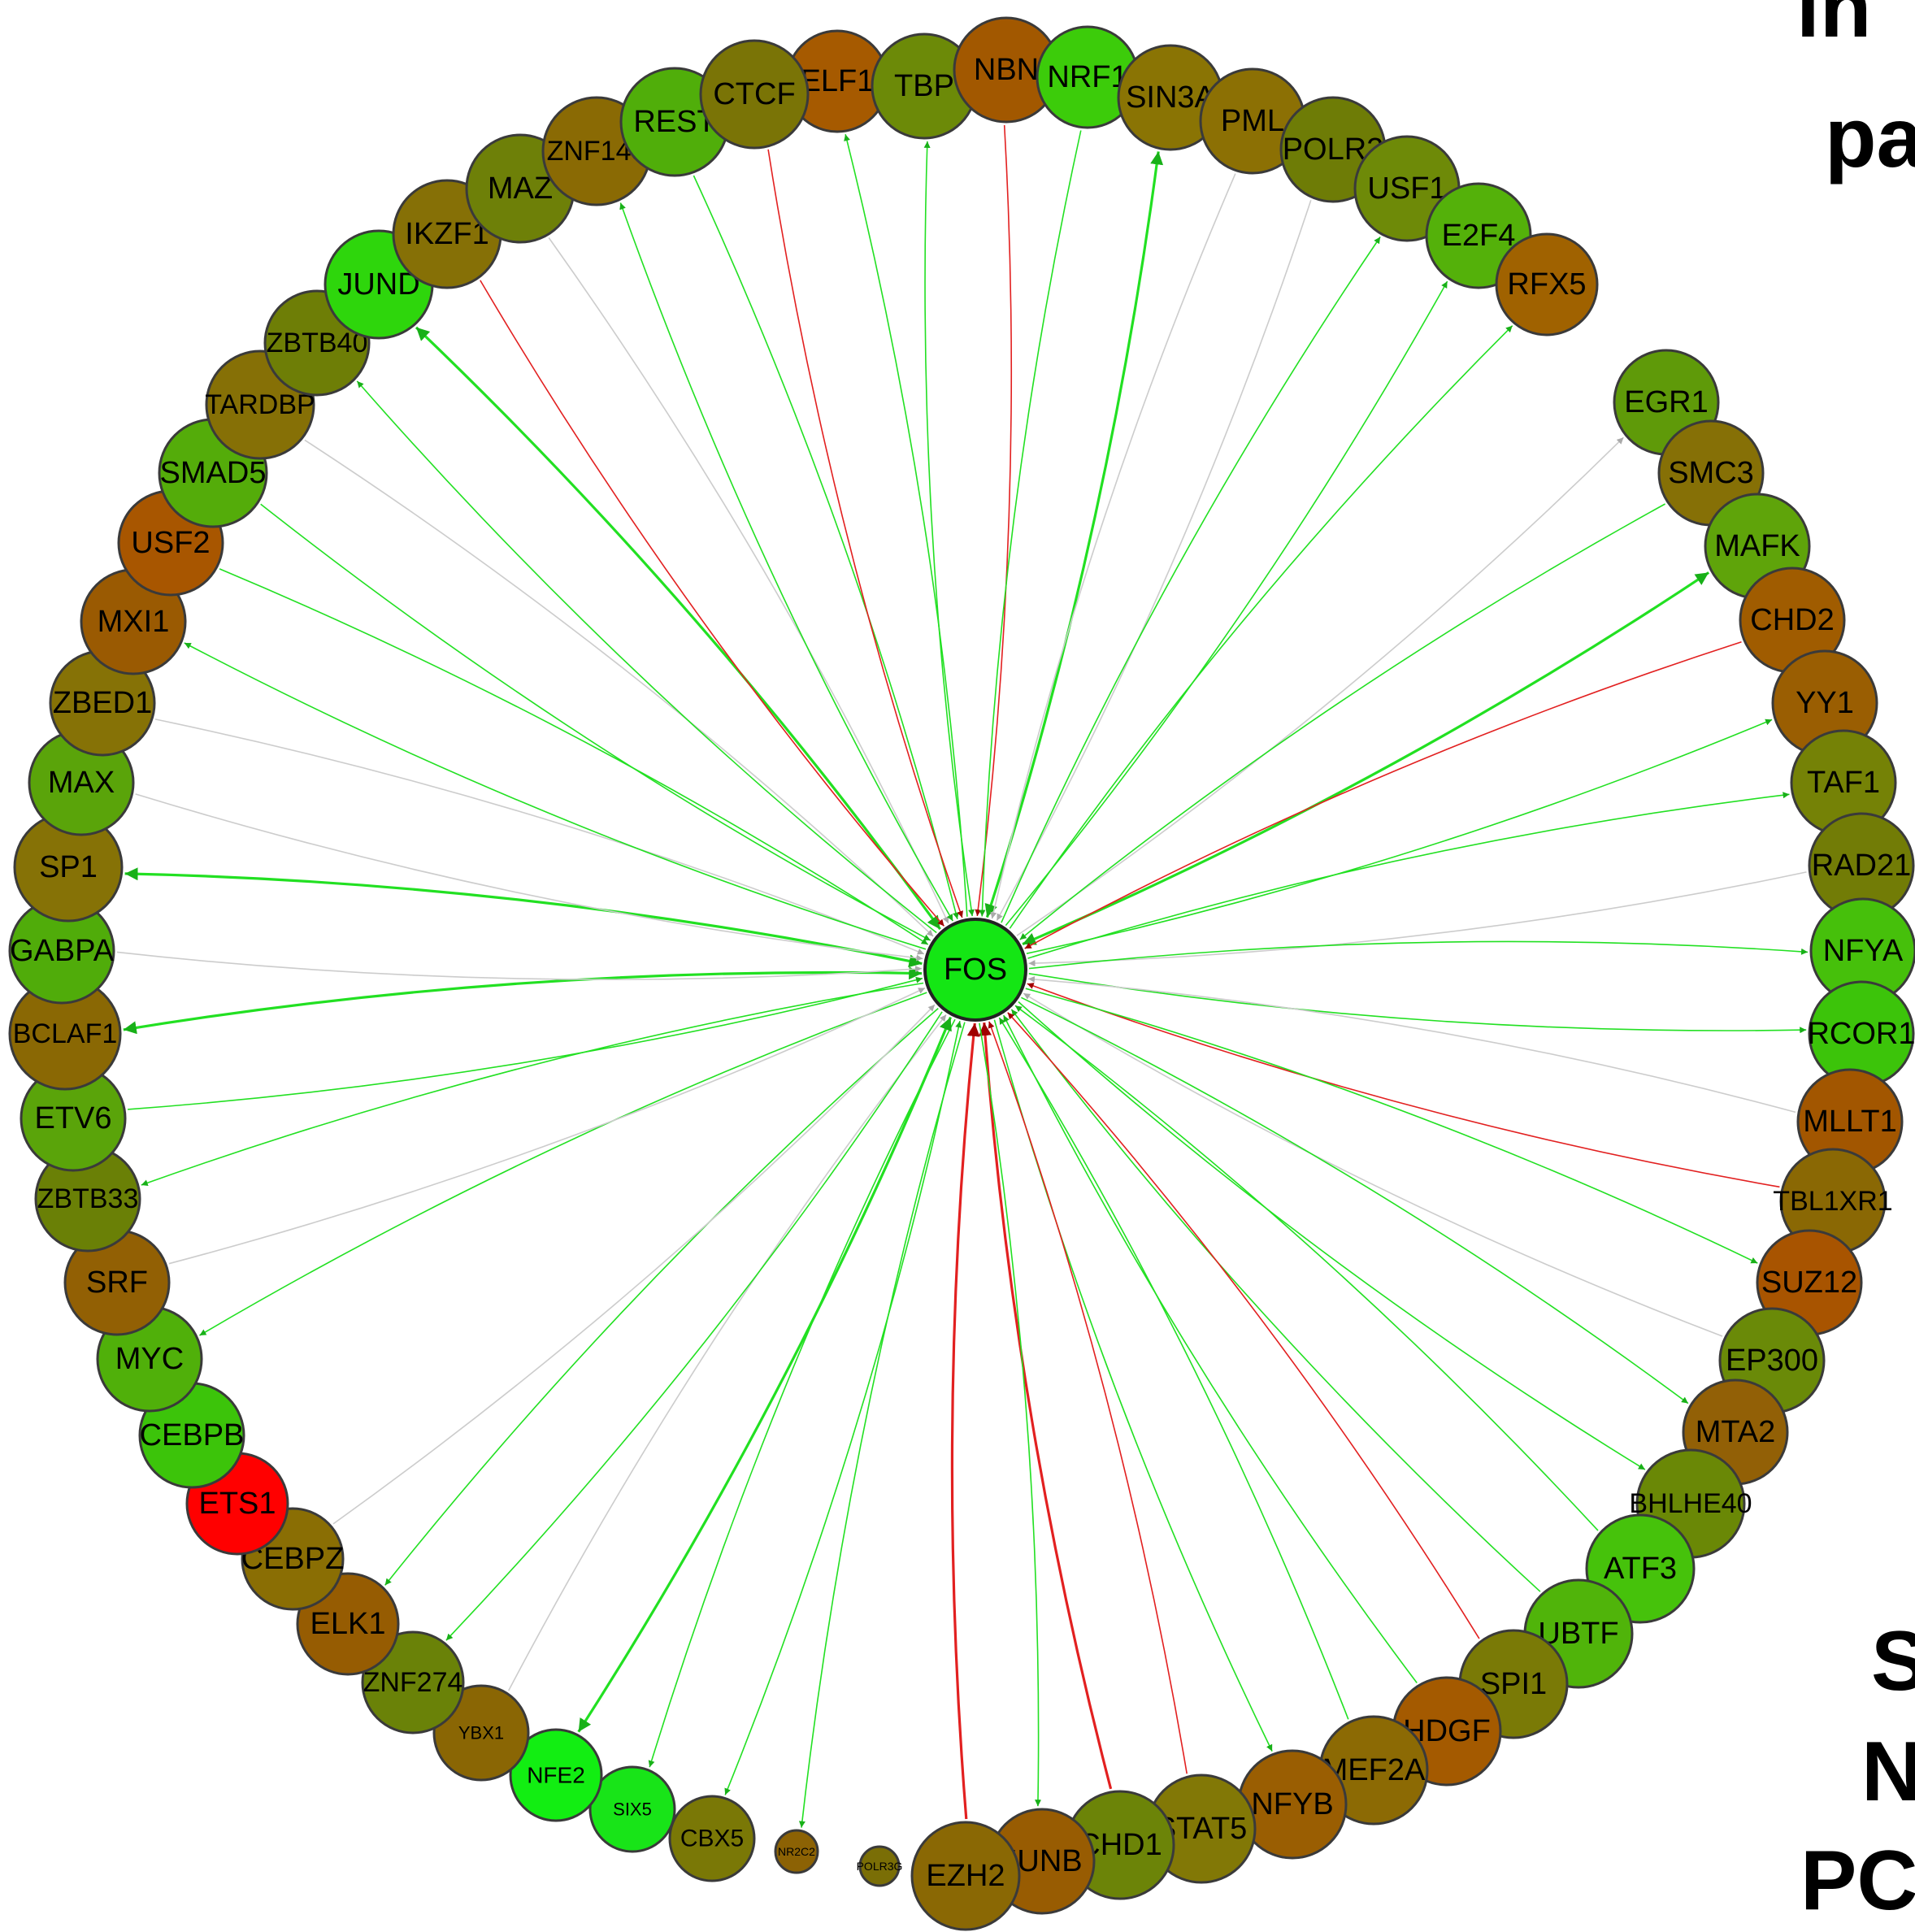  I want to click on edge-fos-egr1, so click(1320, 686).